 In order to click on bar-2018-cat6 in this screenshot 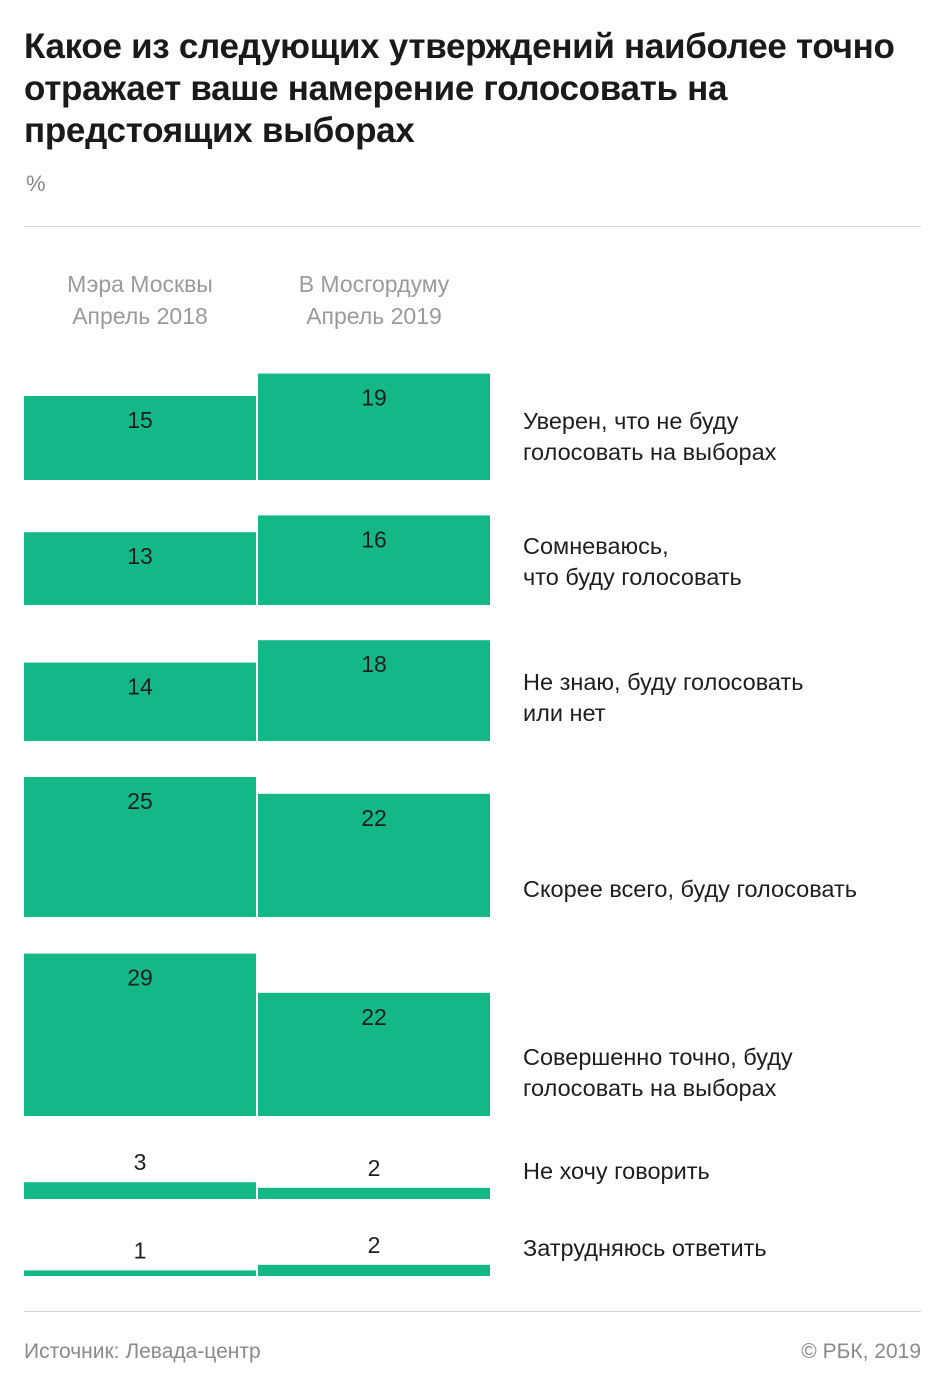, I will do `click(140, 1190)`.